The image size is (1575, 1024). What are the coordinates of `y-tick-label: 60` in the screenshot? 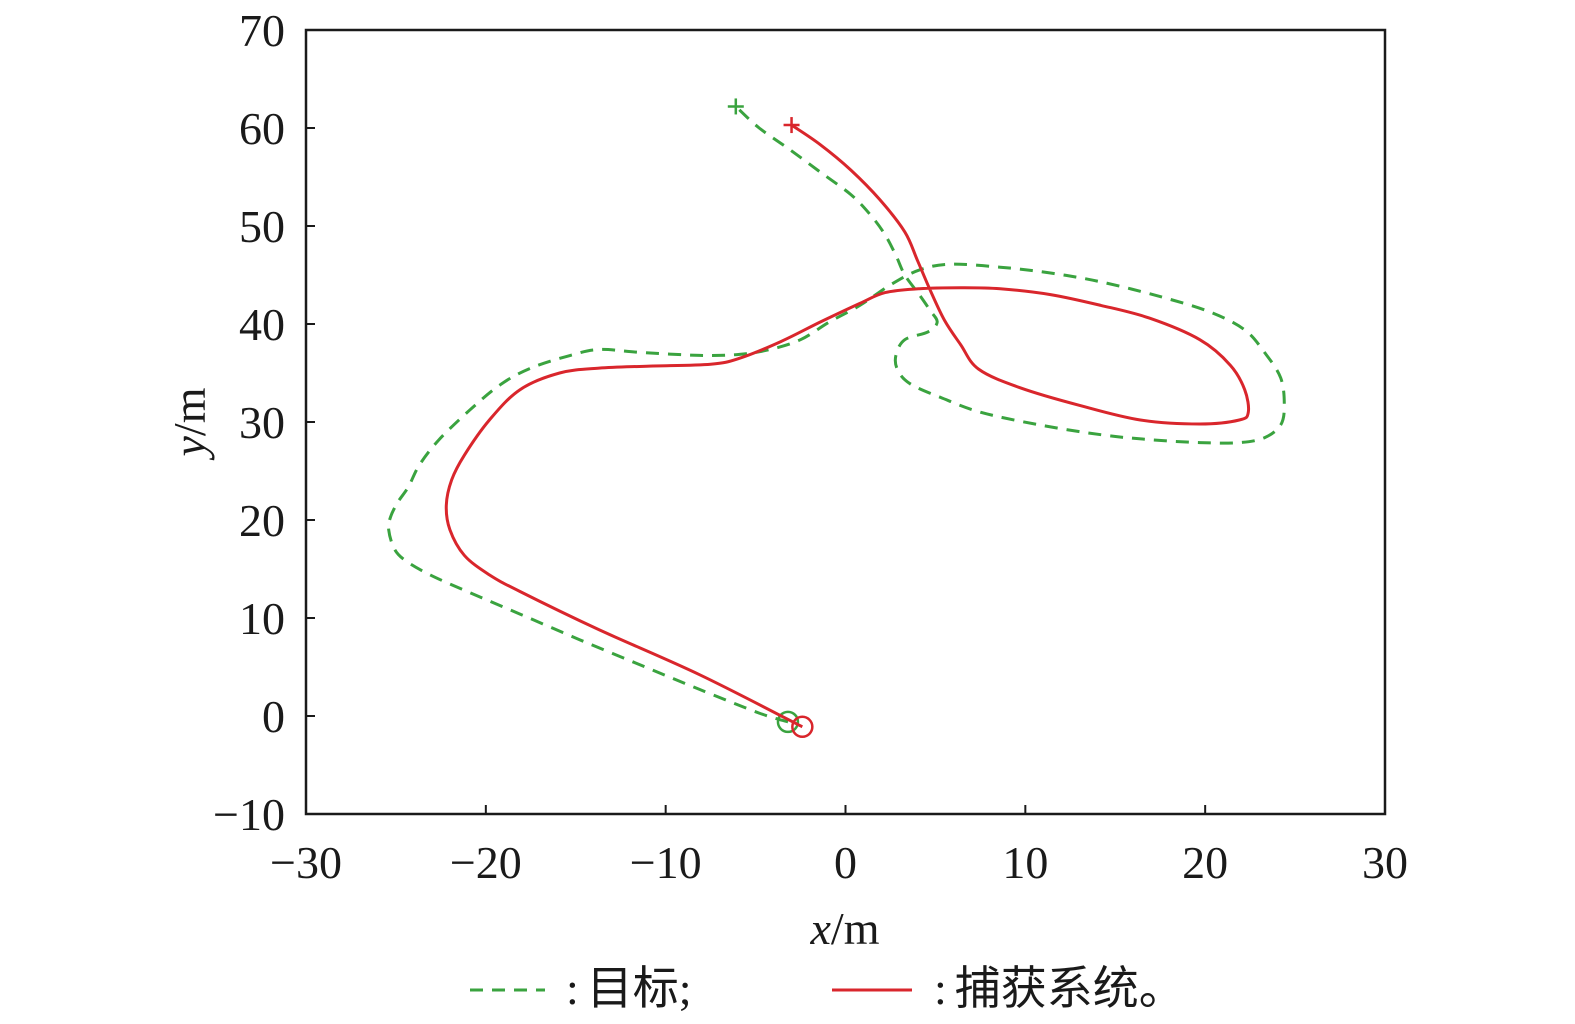 It's located at (262, 128).